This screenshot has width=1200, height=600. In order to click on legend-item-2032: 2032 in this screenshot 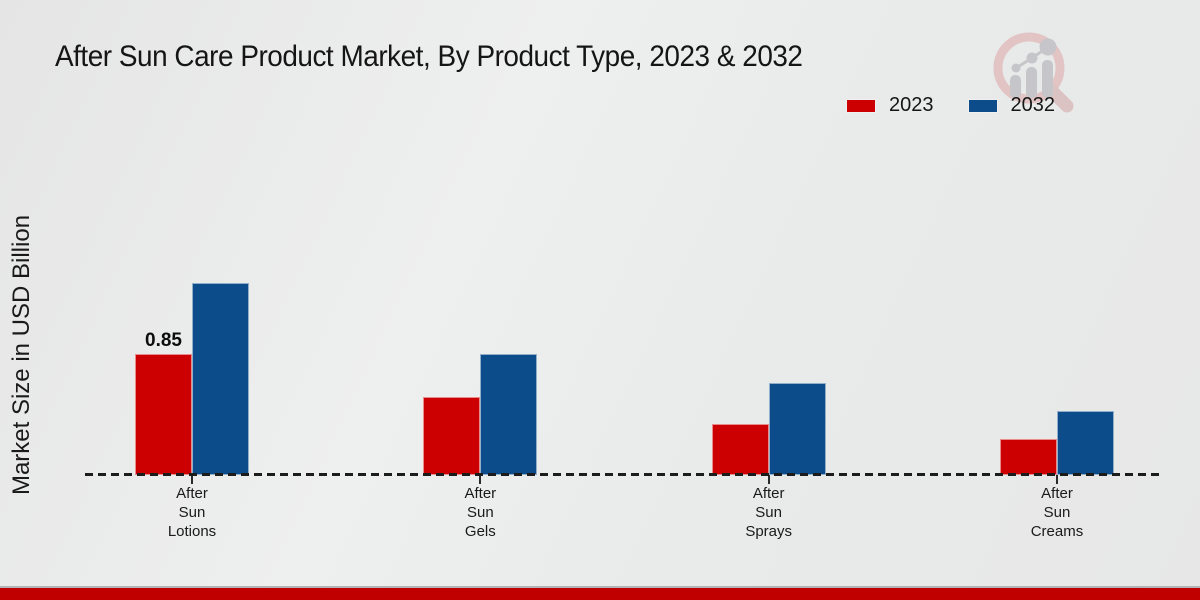, I will do `click(1011, 105)`.